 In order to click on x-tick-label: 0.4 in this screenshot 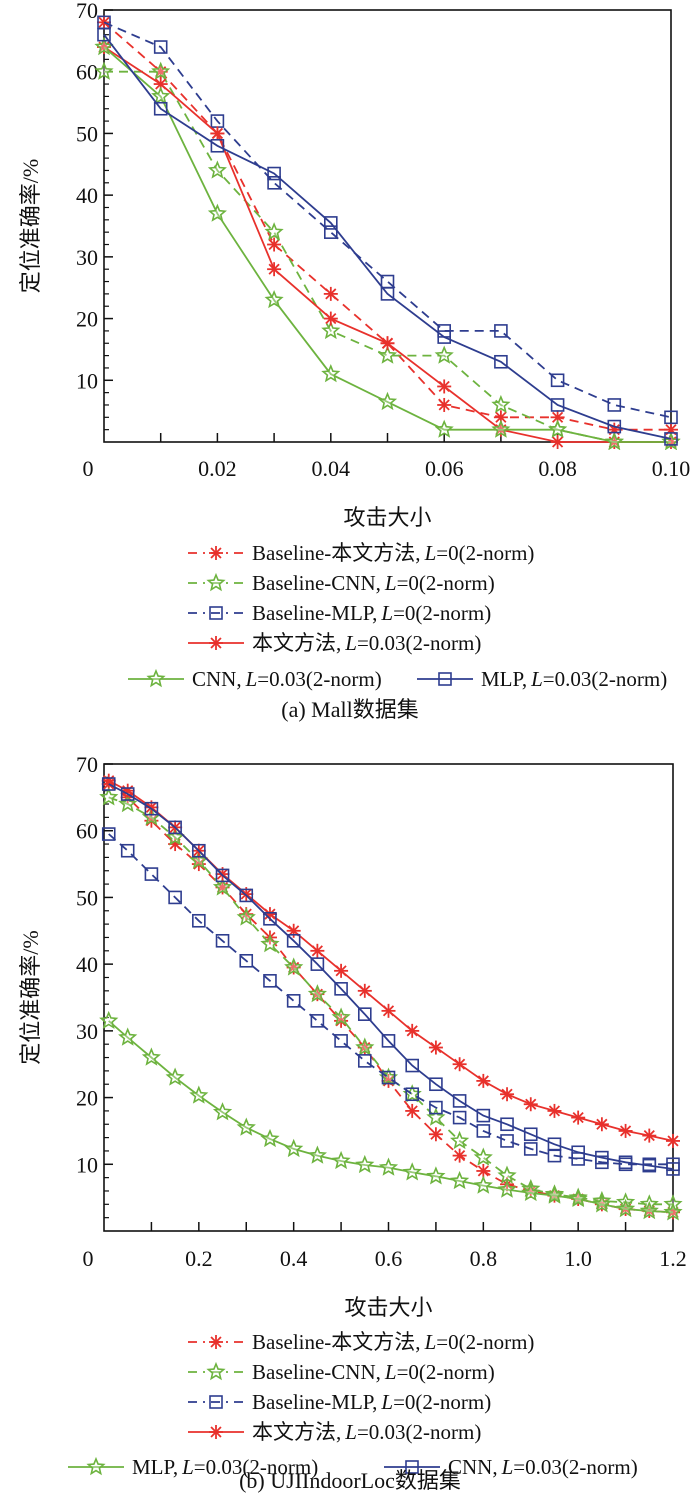, I will do `click(294, 1258)`.